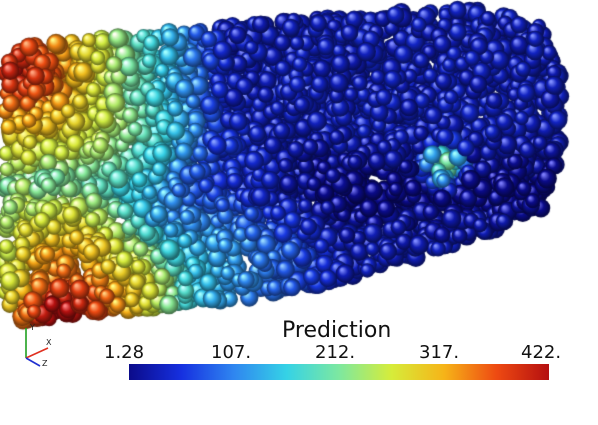 Image resolution: width=598 pixels, height=425 pixels. I want to click on orientation-axes-triad: Y X Z, so click(38, 345).